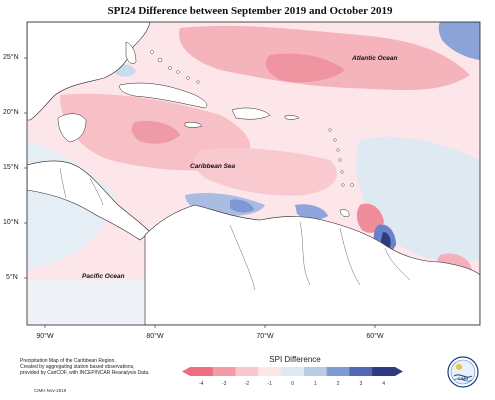 The width and height of the screenshot is (495, 400). I want to click on lat-label-5n: 5°N, so click(12, 277).